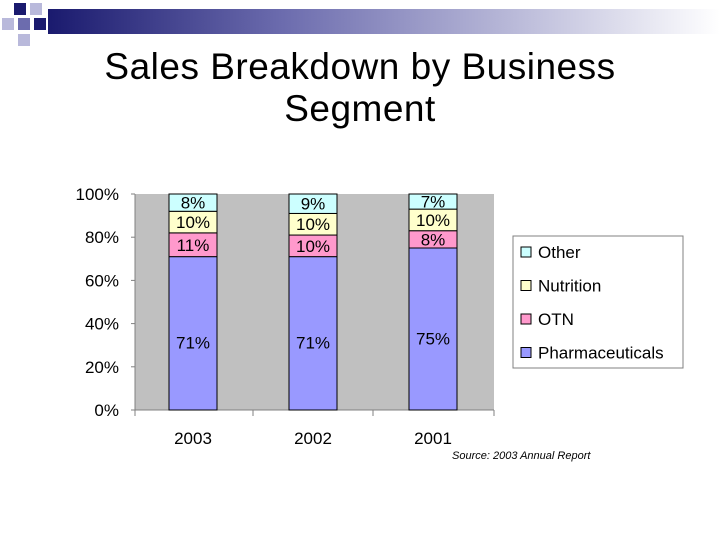 This screenshot has width=720, height=540. Describe the element at coordinates (556, 319) in the screenshot. I see `legend-label: OTN` at that location.